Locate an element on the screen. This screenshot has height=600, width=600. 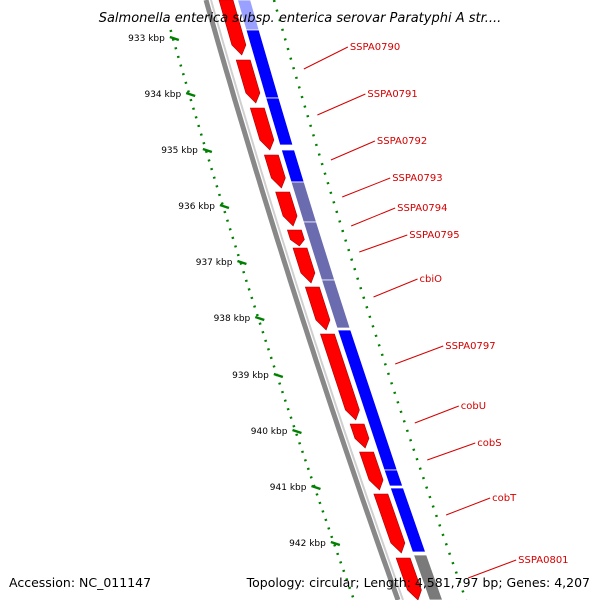
scale-tick-label: 940 kbp is located at coordinates (269, 432).